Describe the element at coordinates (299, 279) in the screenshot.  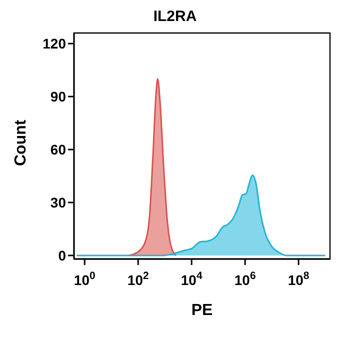
I see `x-tick-label: 10$^{8}$` at that location.